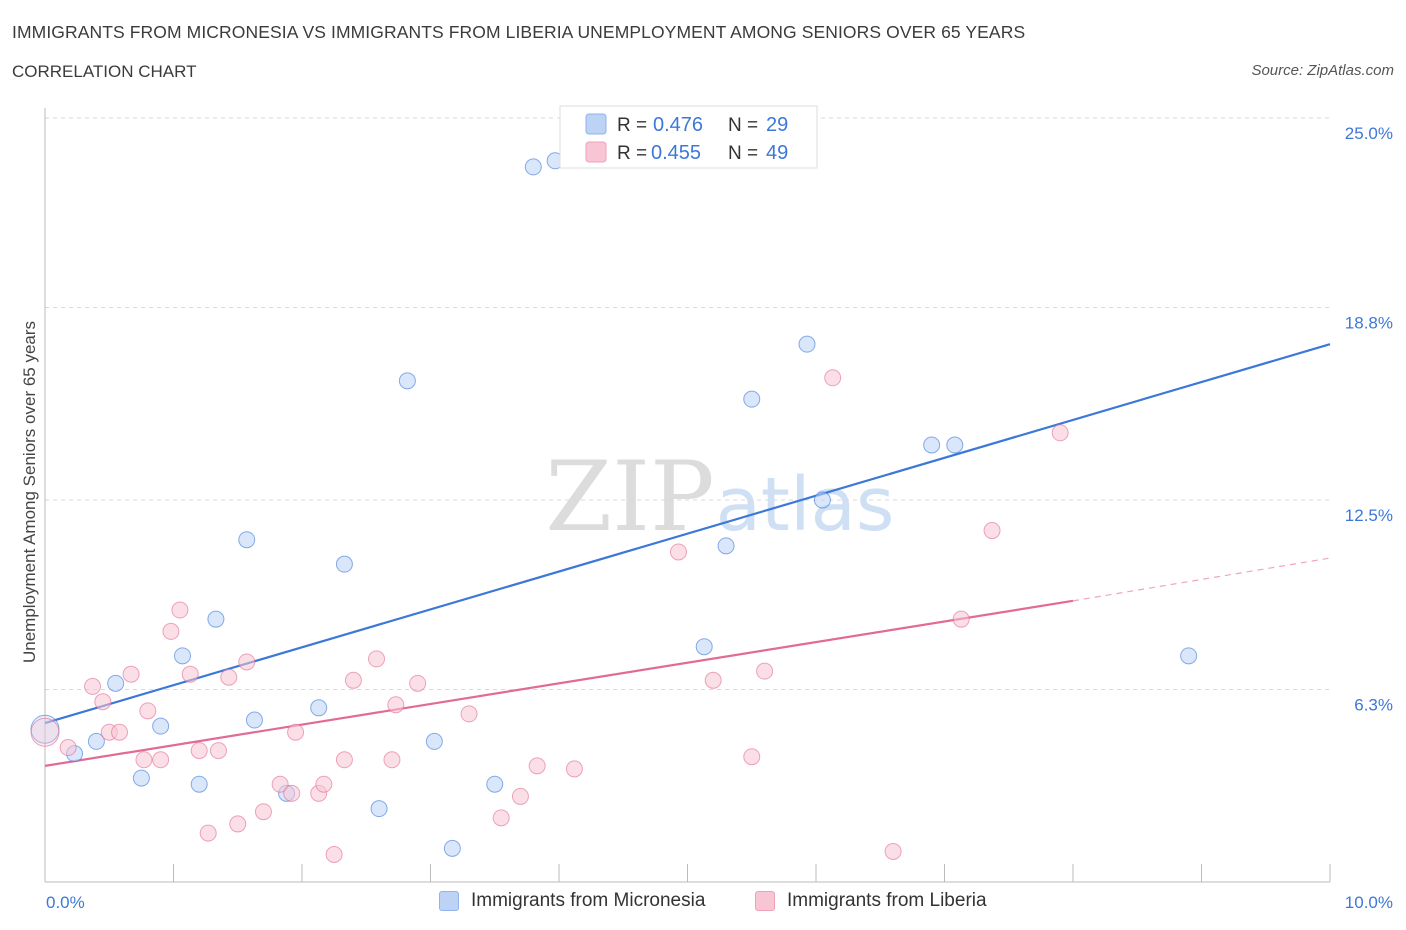  What do you see at coordinates (777, 125) in the screenshot?
I see `legend-n-micronesia: 29` at bounding box center [777, 125].